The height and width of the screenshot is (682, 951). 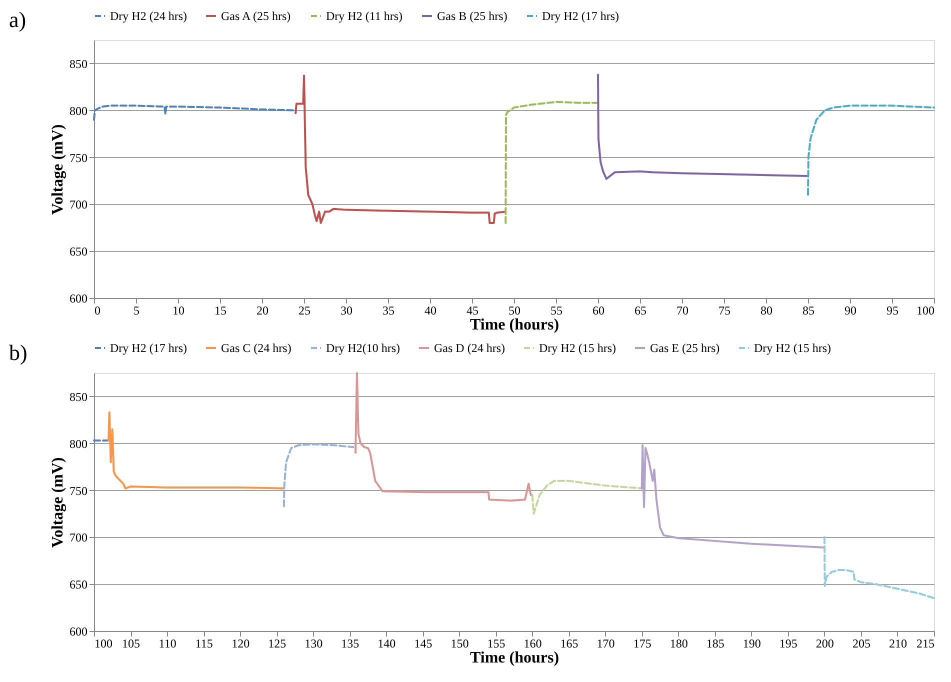 What do you see at coordinates (897, 643) in the screenshot?
I see `x-tick-label: 210` at bounding box center [897, 643].